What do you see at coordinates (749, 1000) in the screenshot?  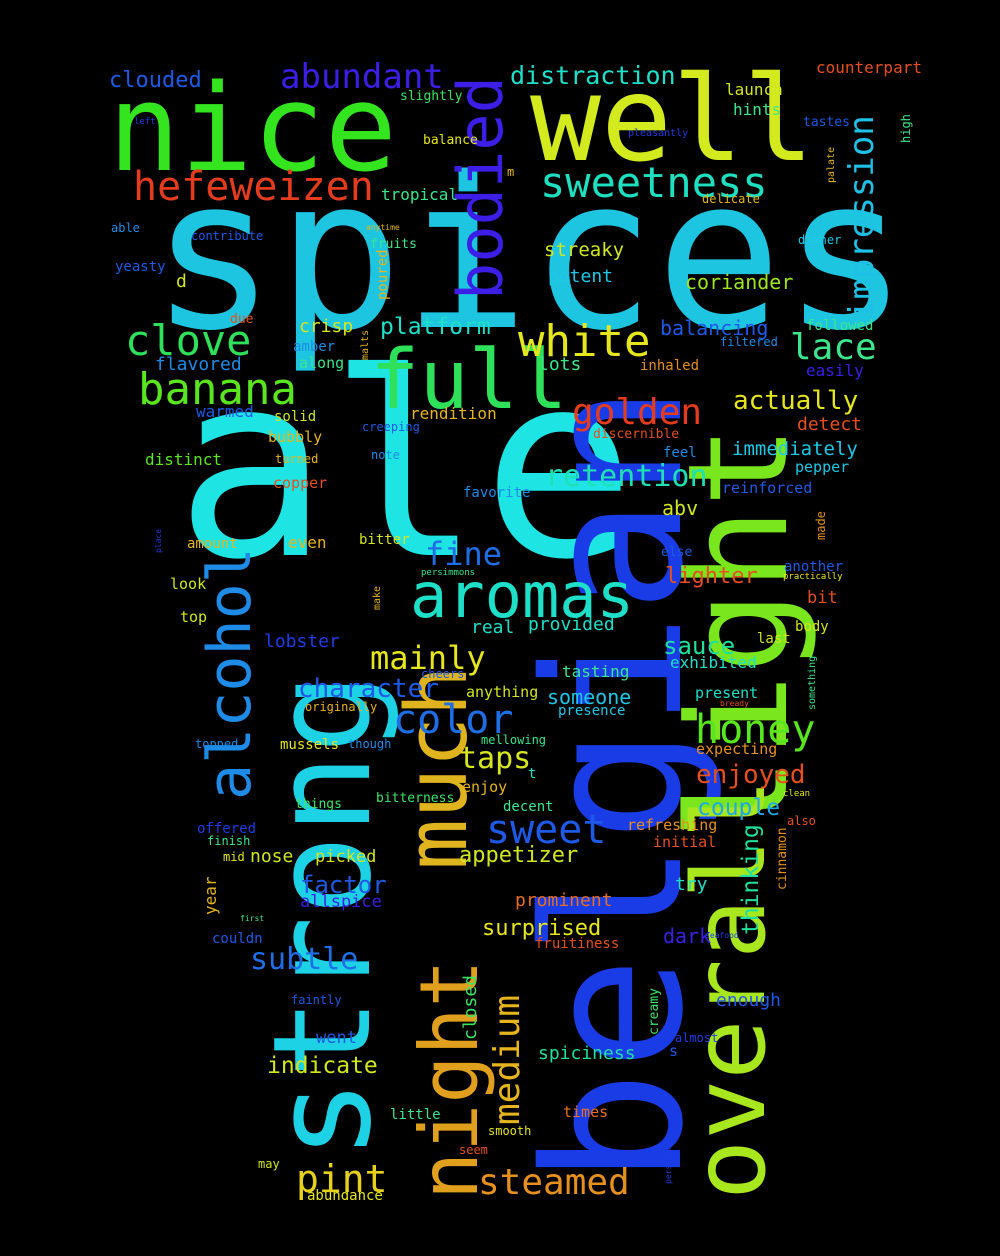 I see `word-enough: enough` at bounding box center [749, 1000].